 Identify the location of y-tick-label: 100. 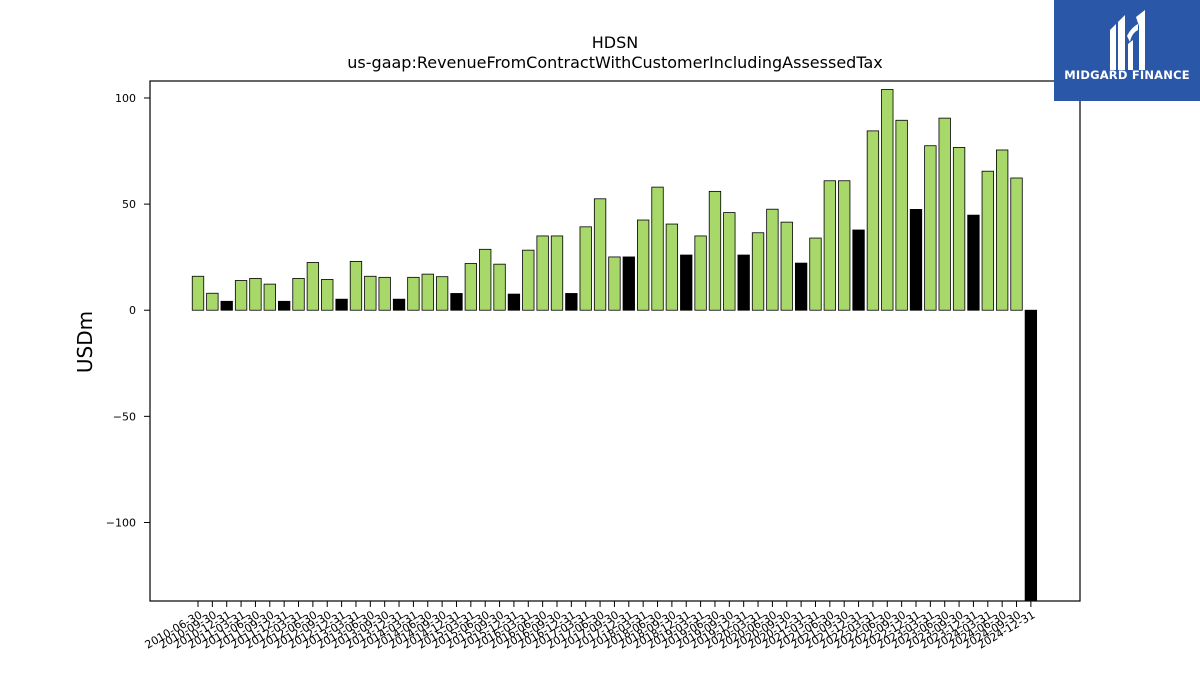
(125, 98).